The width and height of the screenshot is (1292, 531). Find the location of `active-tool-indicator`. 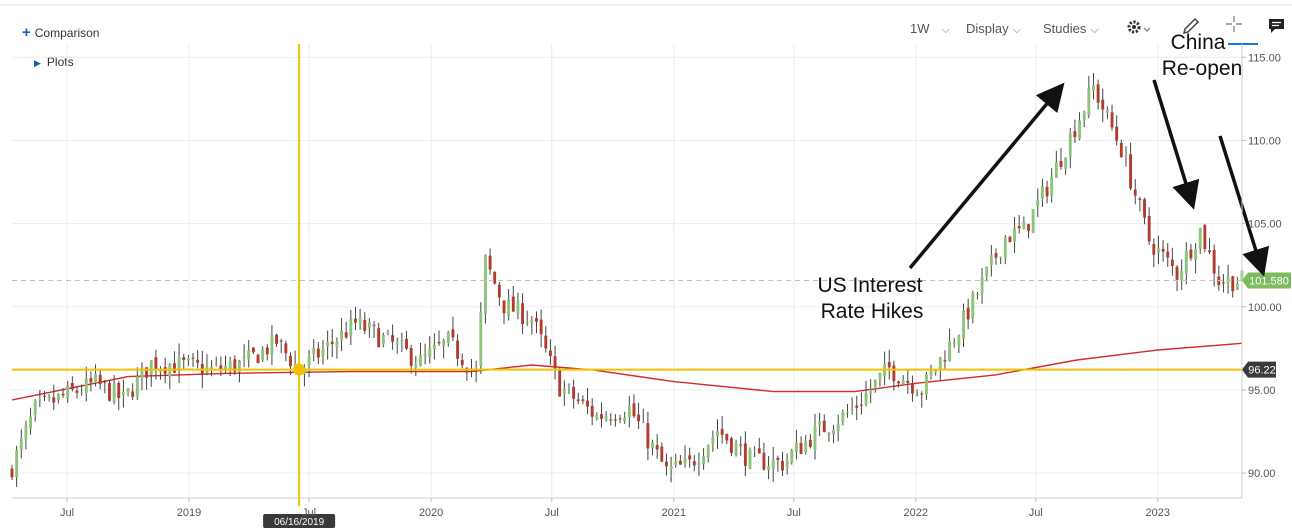

active-tool-indicator is located at coordinates (1243, 44).